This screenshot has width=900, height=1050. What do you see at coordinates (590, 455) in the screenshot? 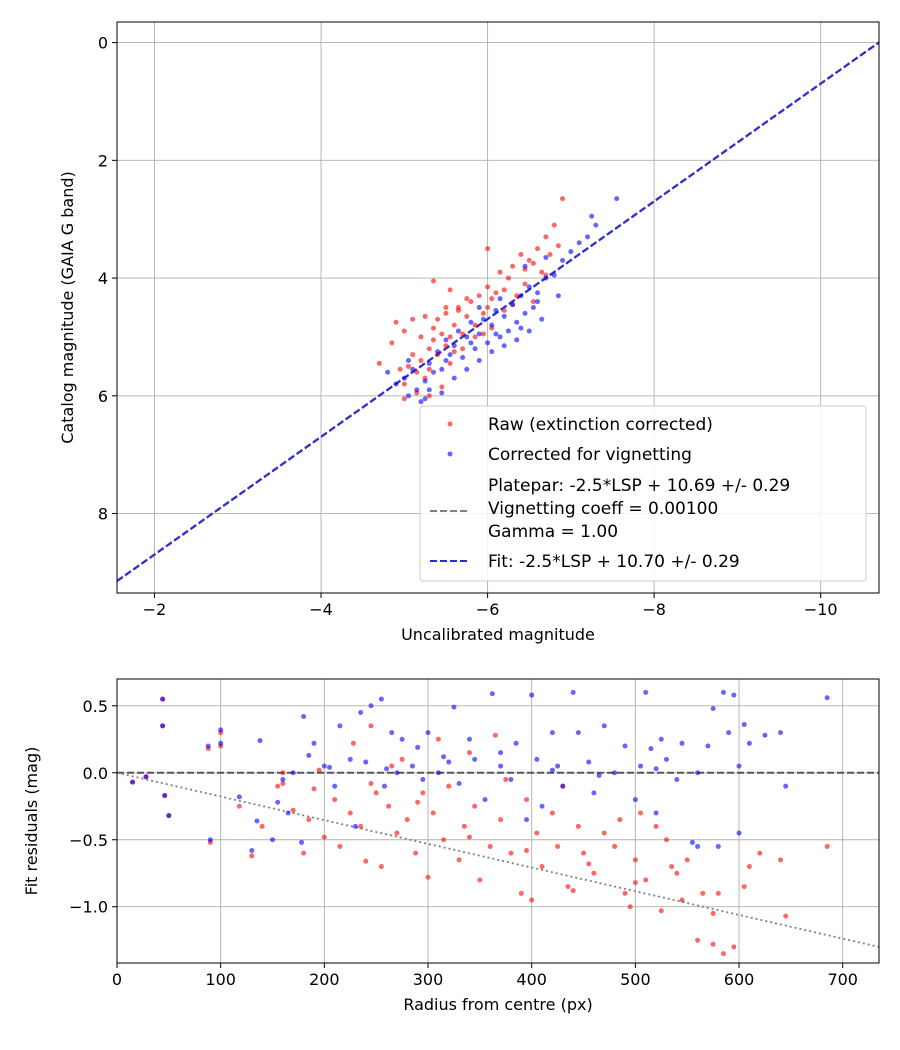
I see `legend-label-corrected: Corrected for vignetting` at bounding box center [590, 455].